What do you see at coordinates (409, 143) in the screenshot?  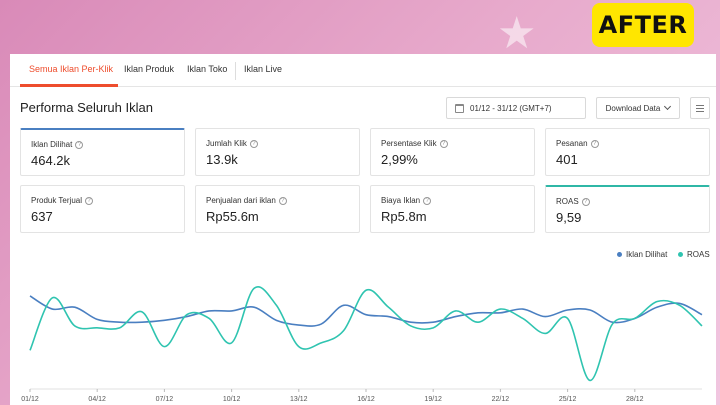 I see `metric-label: Persentase Klik` at bounding box center [409, 143].